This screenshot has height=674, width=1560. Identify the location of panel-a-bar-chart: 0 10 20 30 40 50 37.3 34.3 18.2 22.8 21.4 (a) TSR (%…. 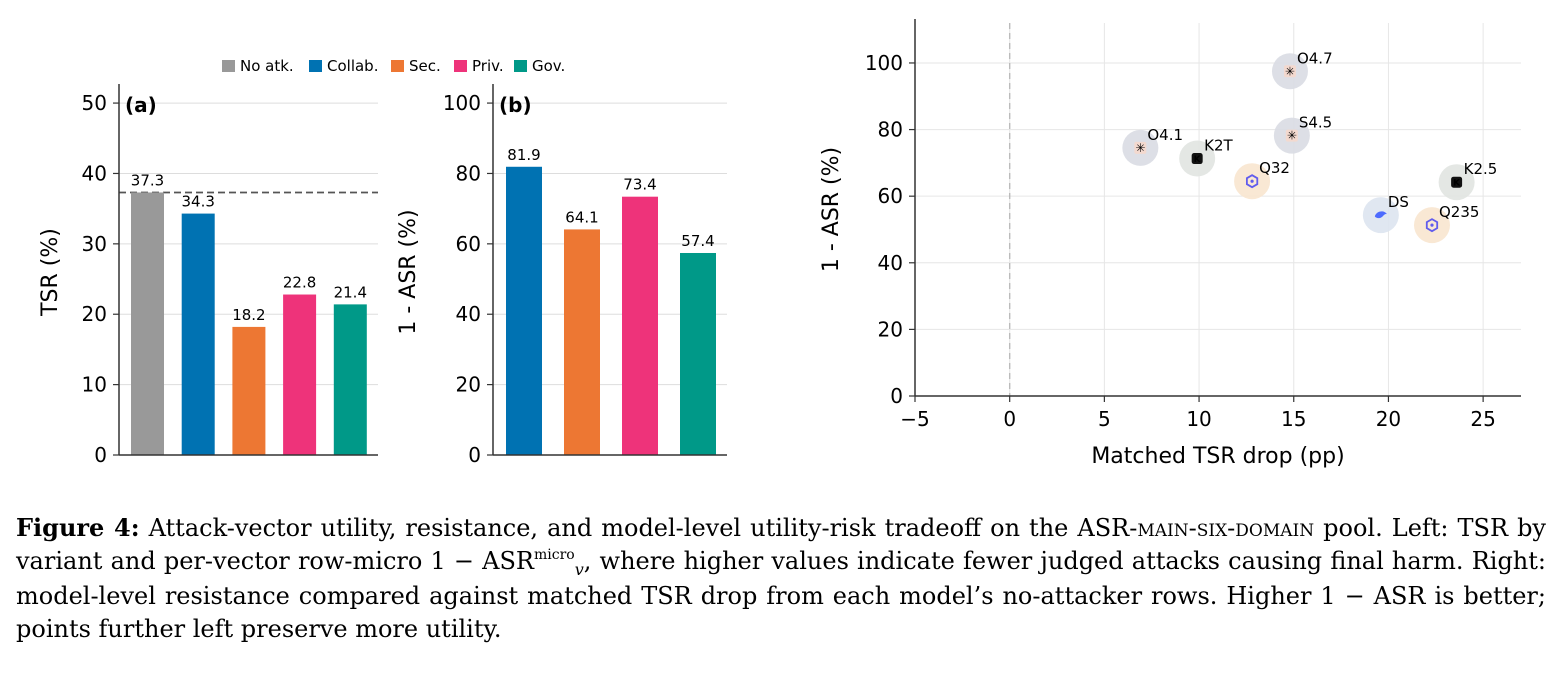
(208, 275).